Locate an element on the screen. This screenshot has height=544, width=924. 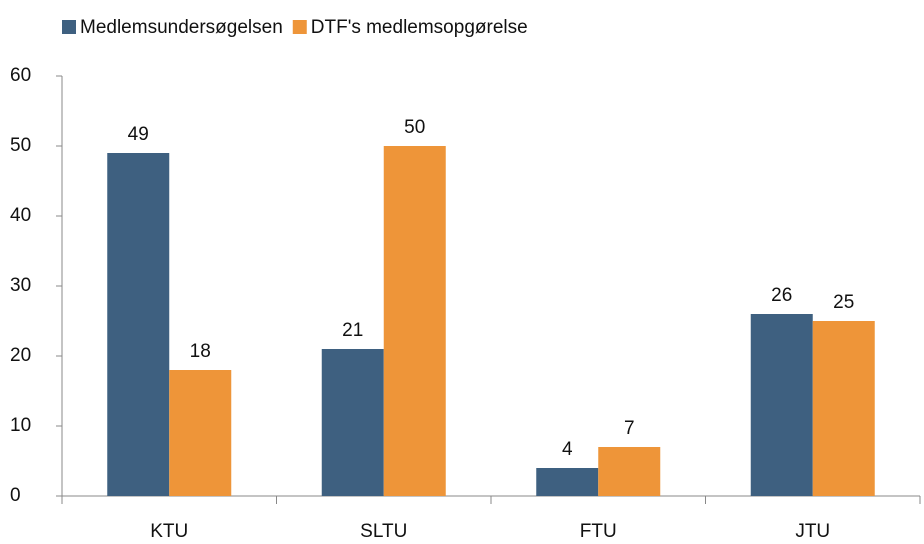
value-label: 7 is located at coordinates (629, 428).